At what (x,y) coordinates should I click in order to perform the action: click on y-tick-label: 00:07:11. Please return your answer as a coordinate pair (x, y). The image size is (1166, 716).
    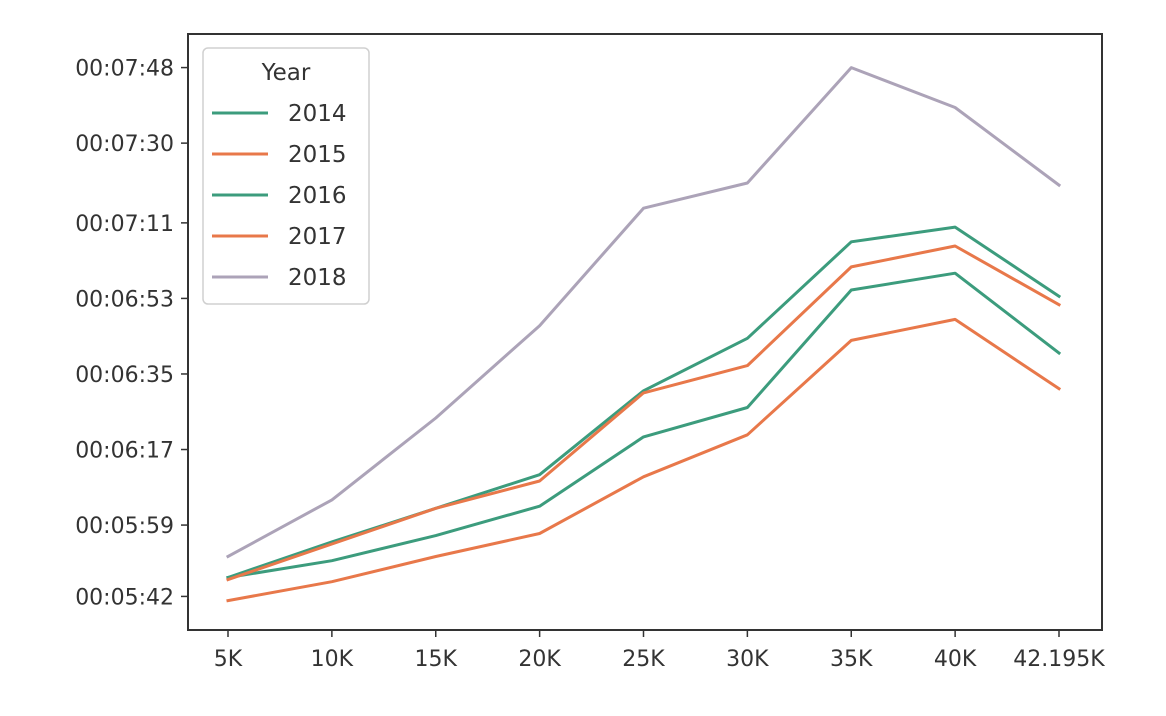
    Looking at the image, I should click on (124, 224).